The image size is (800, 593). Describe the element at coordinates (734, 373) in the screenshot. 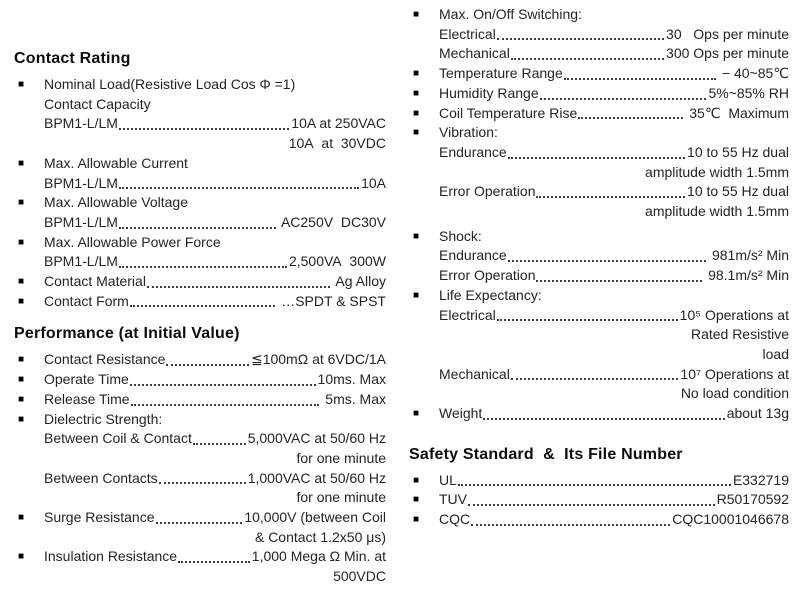

I see `spec-value: 10⁷ Operations at` at that location.